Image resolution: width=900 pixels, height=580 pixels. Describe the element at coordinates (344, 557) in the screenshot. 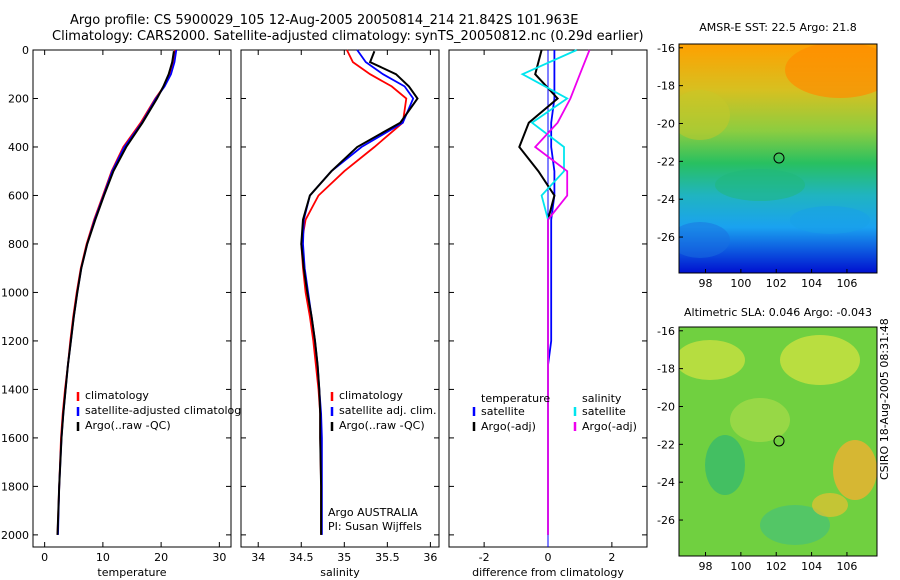

I see `salinity-xtick-label: 35` at that location.